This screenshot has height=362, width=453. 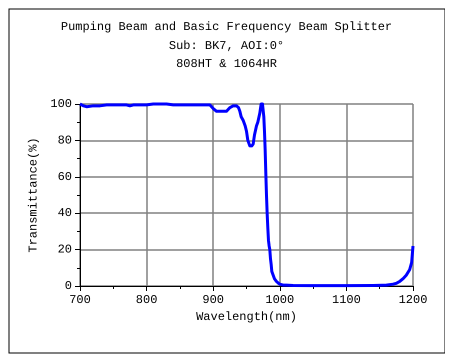 I want to click on y-tick-label: 40, so click(x=65, y=213).